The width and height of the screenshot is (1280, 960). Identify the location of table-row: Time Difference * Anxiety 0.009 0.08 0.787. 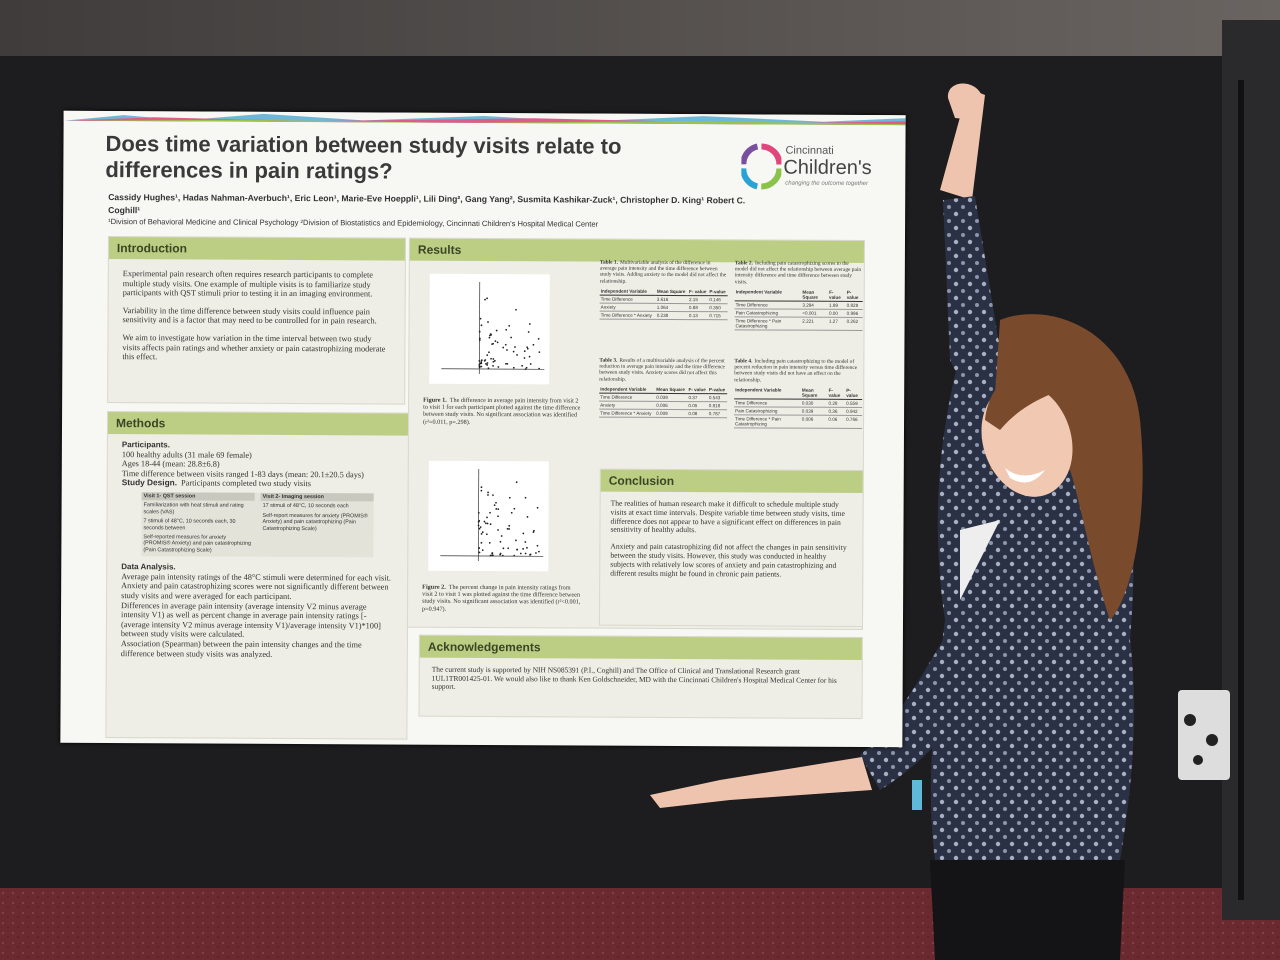
(663, 413).